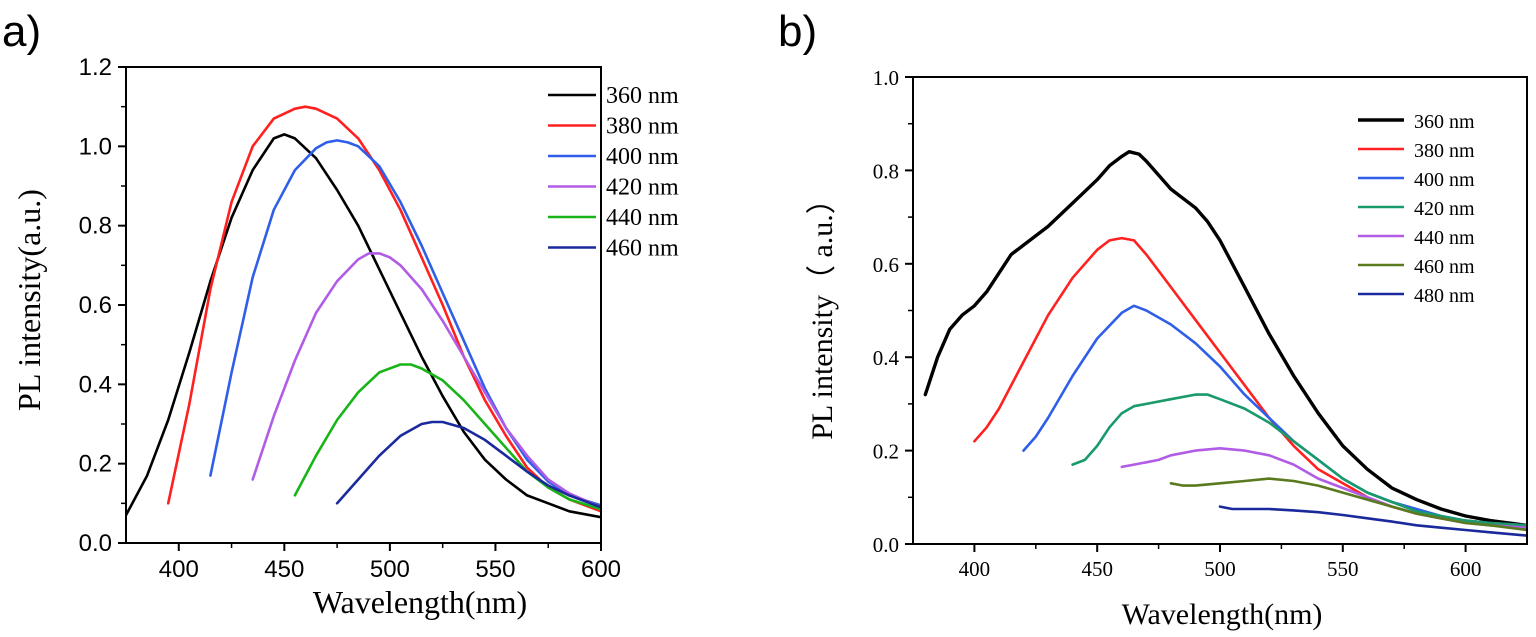 This screenshot has height=637, width=1536. What do you see at coordinates (1444, 296) in the screenshot?
I see `legend-label: 480 nm` at bounding box center [1444, 296].